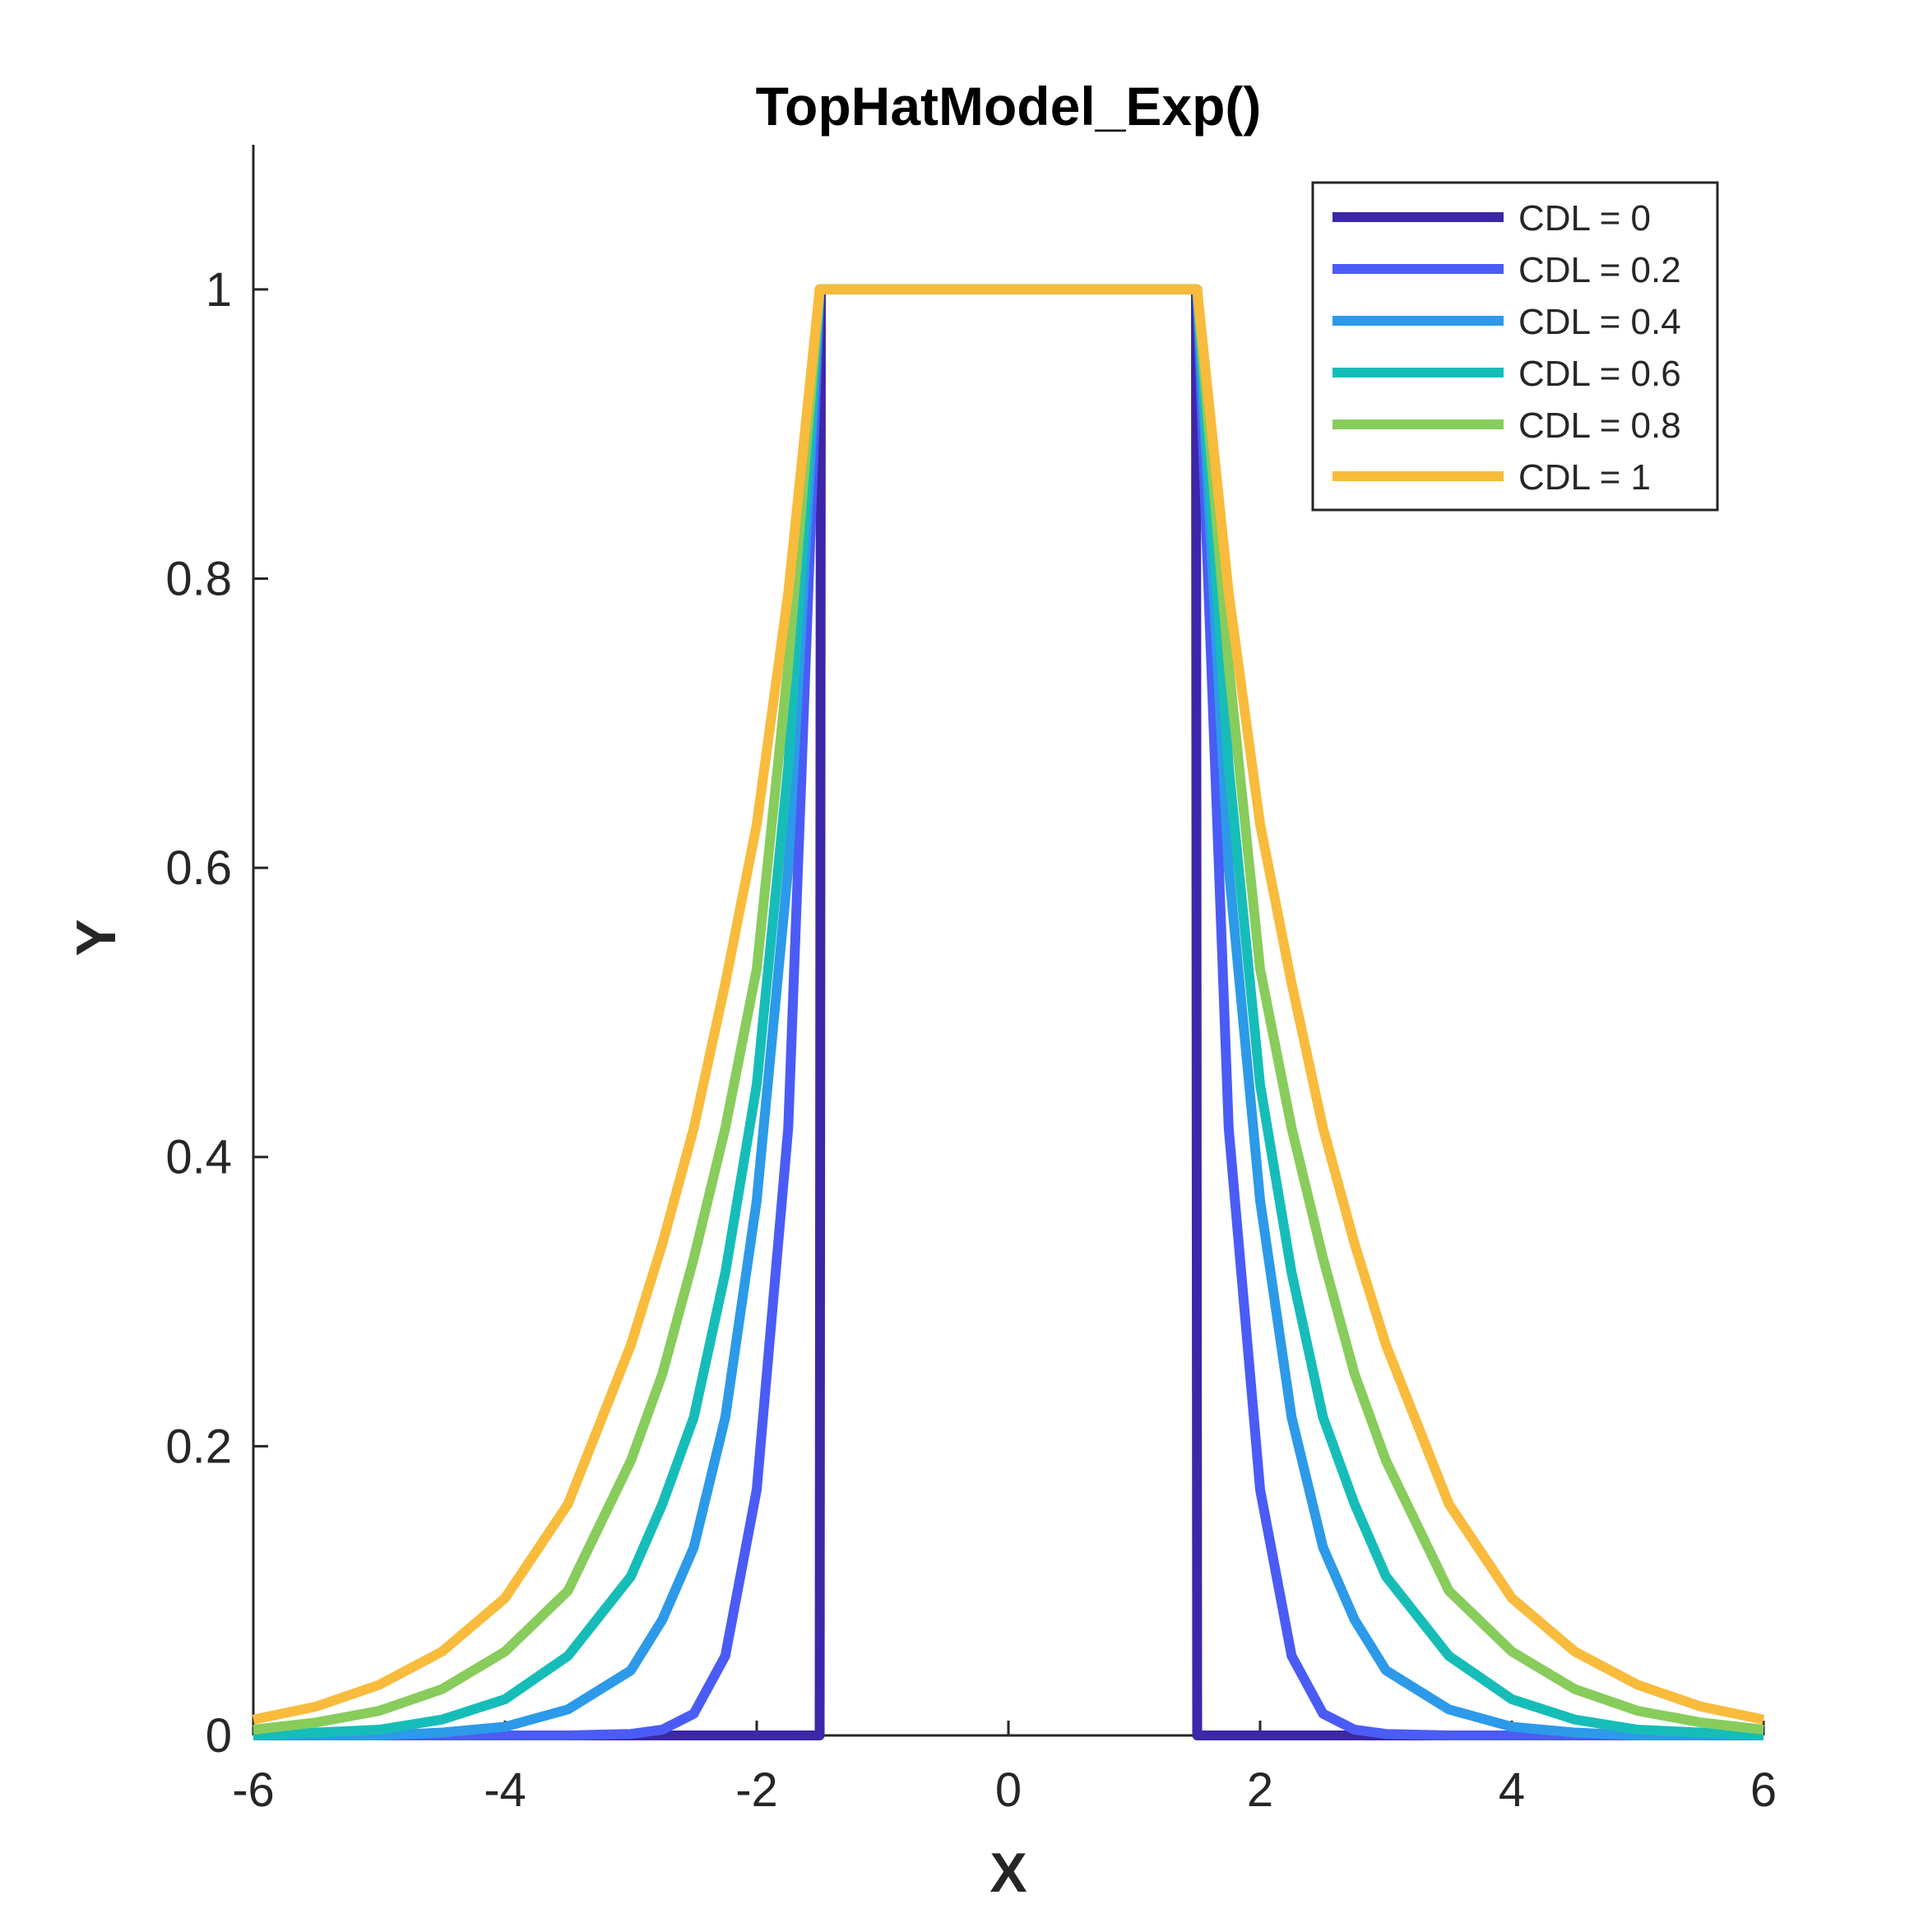 This screenshot has width=1928, height=1932. Describe the element at coordinates (1599, 270) in the screenshot. I see `legend-label-1: CDL = 0.2` at that location.